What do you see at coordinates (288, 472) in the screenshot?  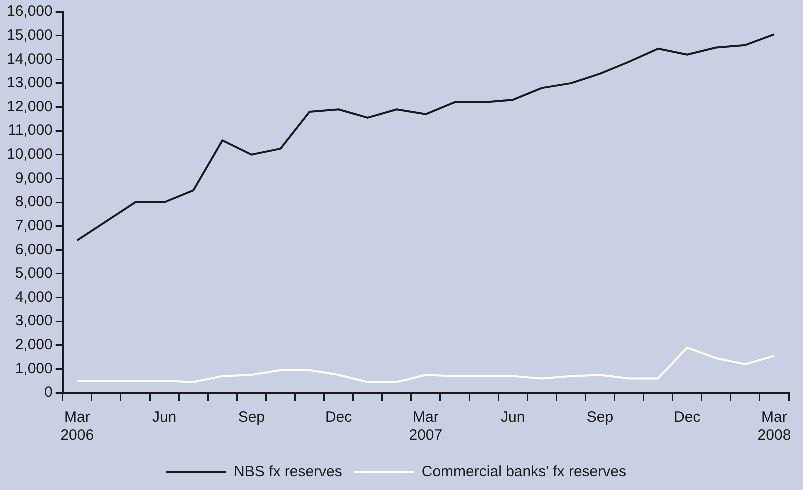 I see `legend-label: NBS fx reserves` at bounding box center [288, 472].